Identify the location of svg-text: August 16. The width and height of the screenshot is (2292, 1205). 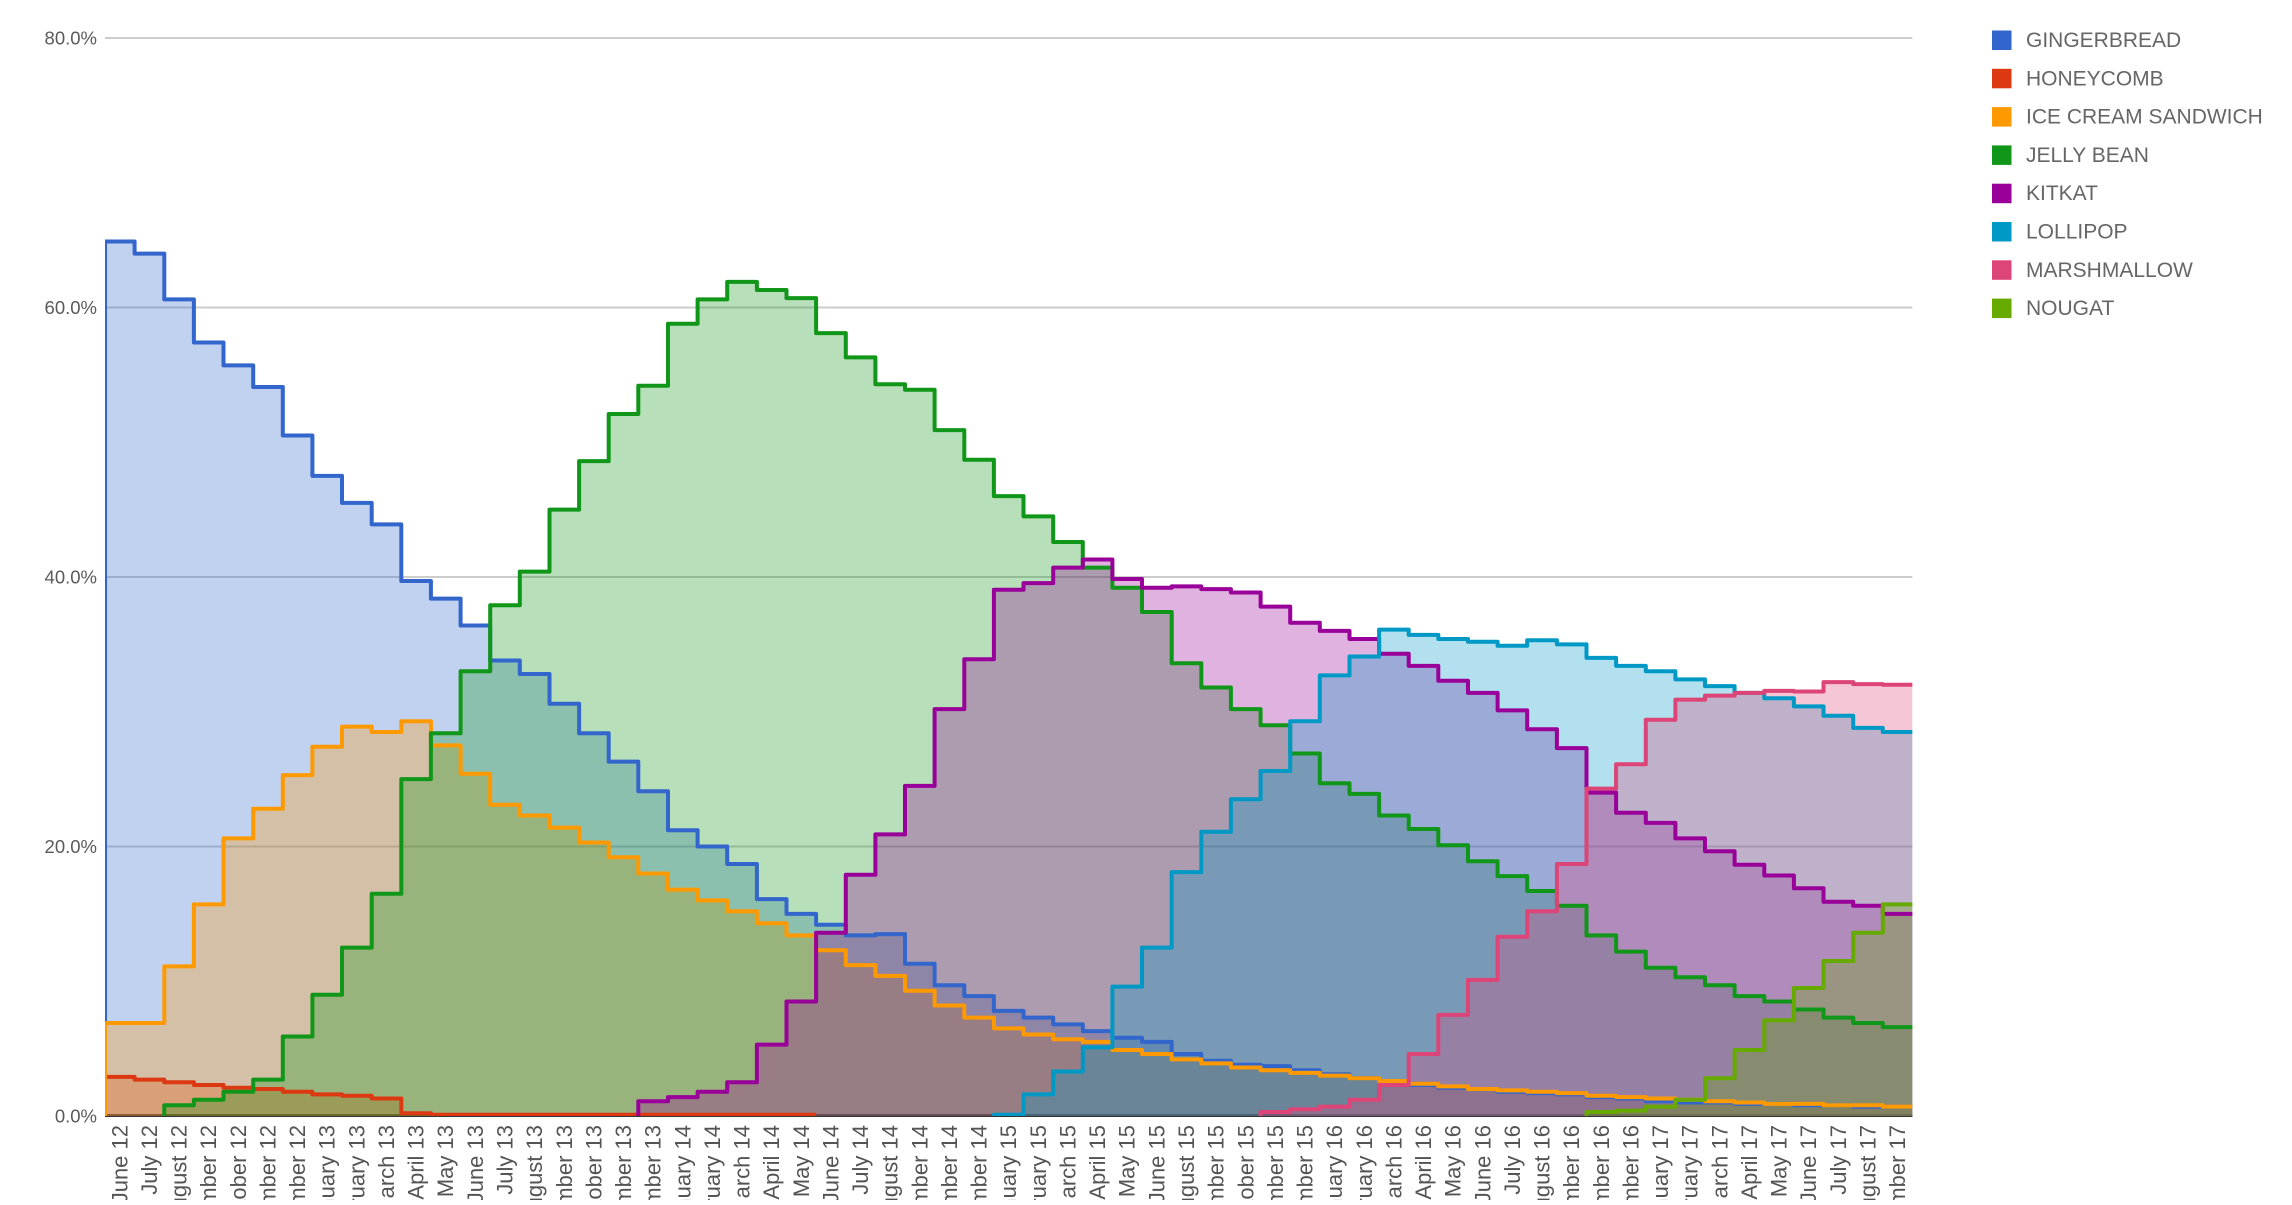
(1542, 1162).